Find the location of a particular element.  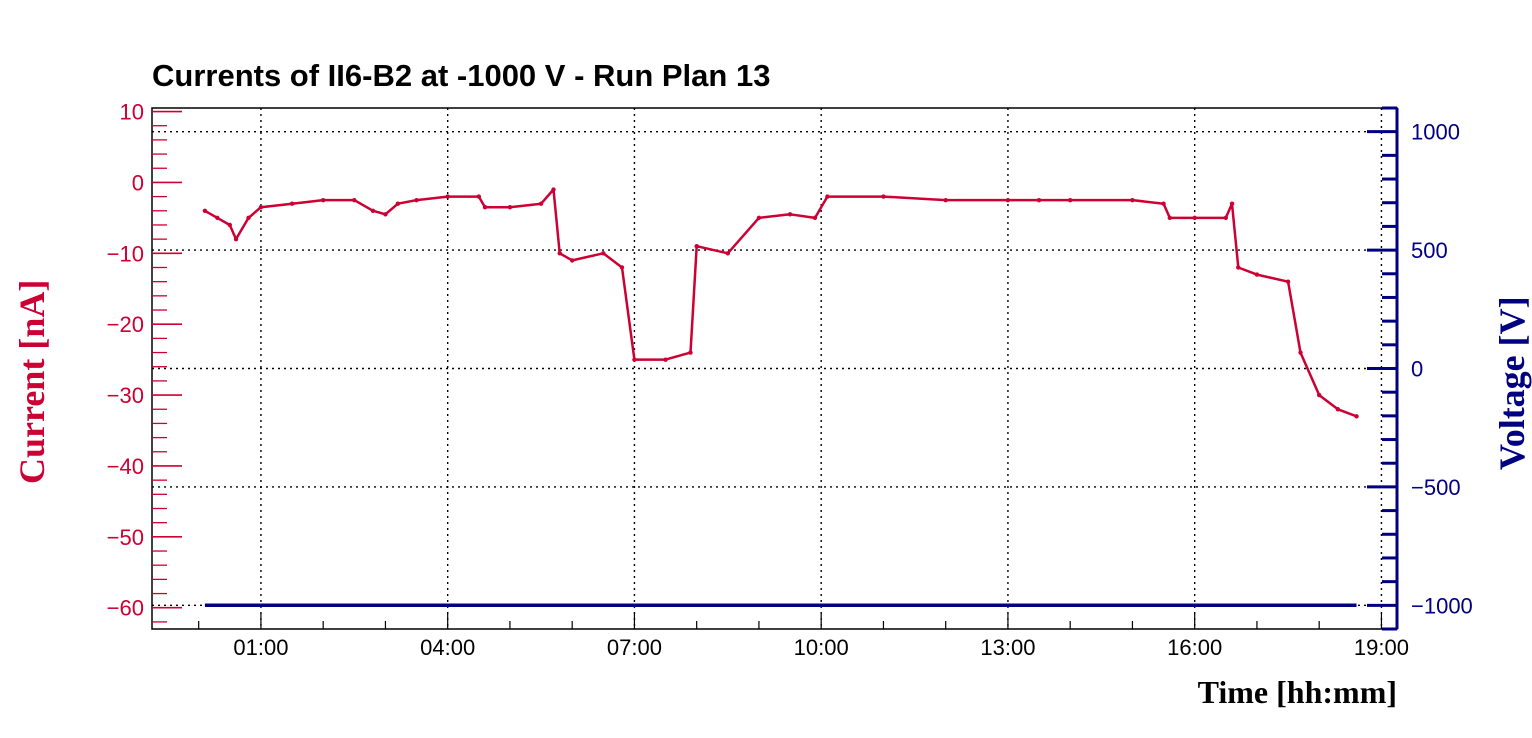

y-left-tick-label: 10 is located at coordinates (132, 112).